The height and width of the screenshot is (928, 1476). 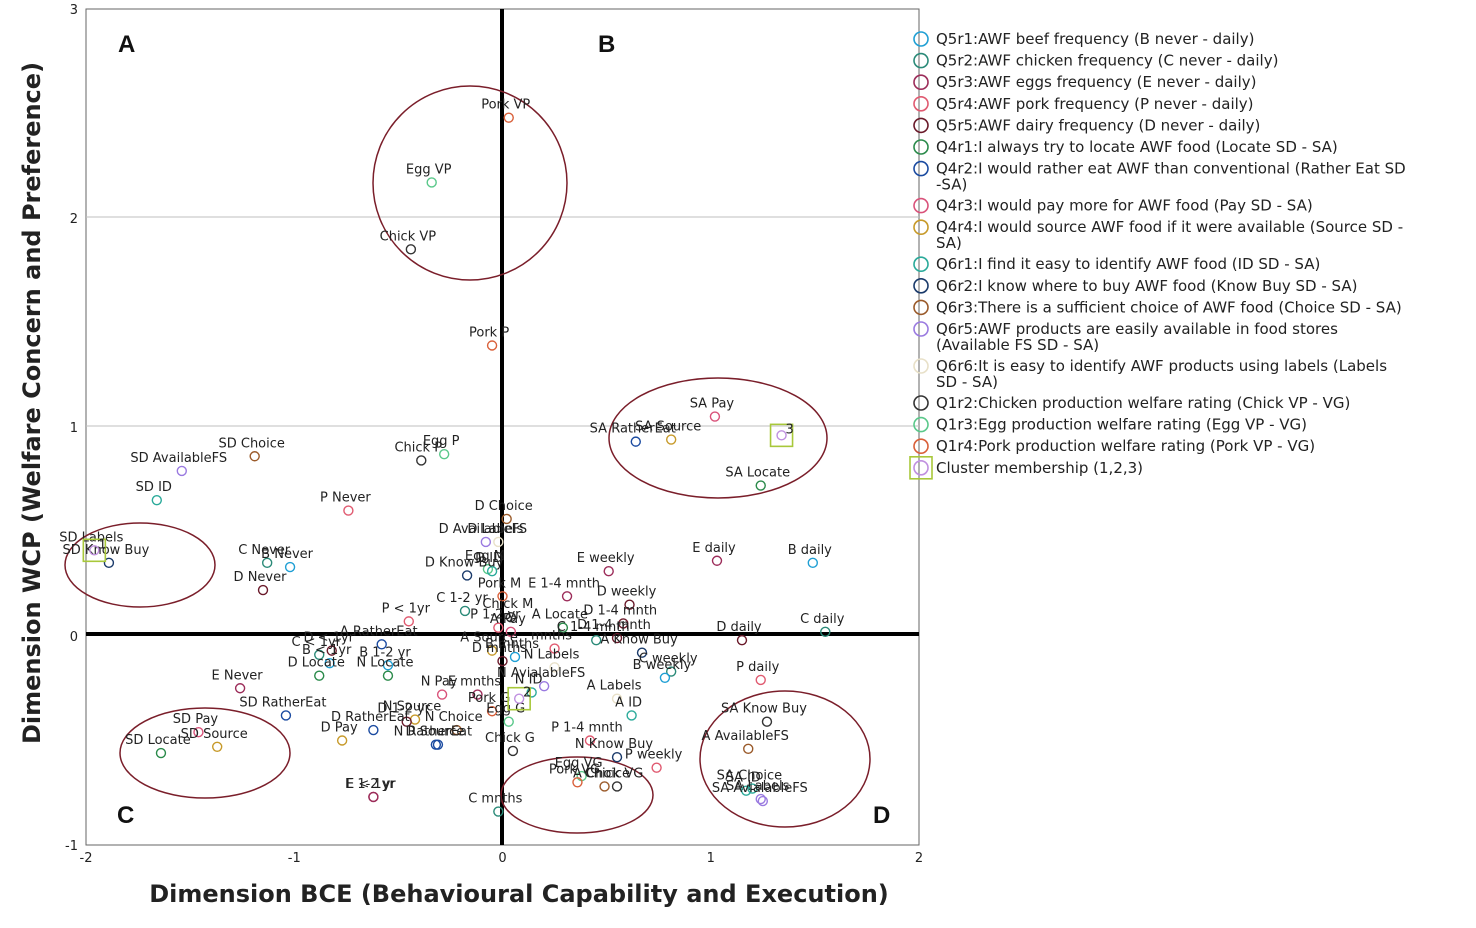 I want to click on data-point-label: SD Pay, so click(x=196, y=719).